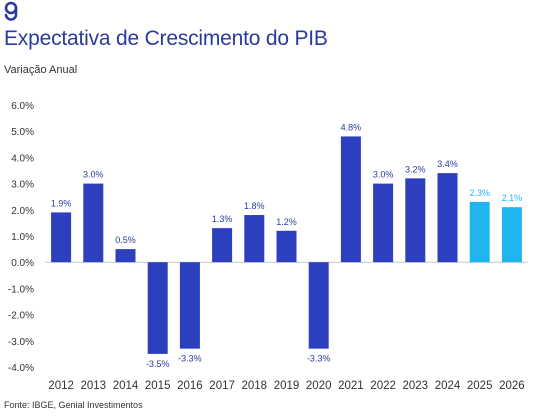  I want to click on y-tick-label: 3.0%, so click(22, 185).